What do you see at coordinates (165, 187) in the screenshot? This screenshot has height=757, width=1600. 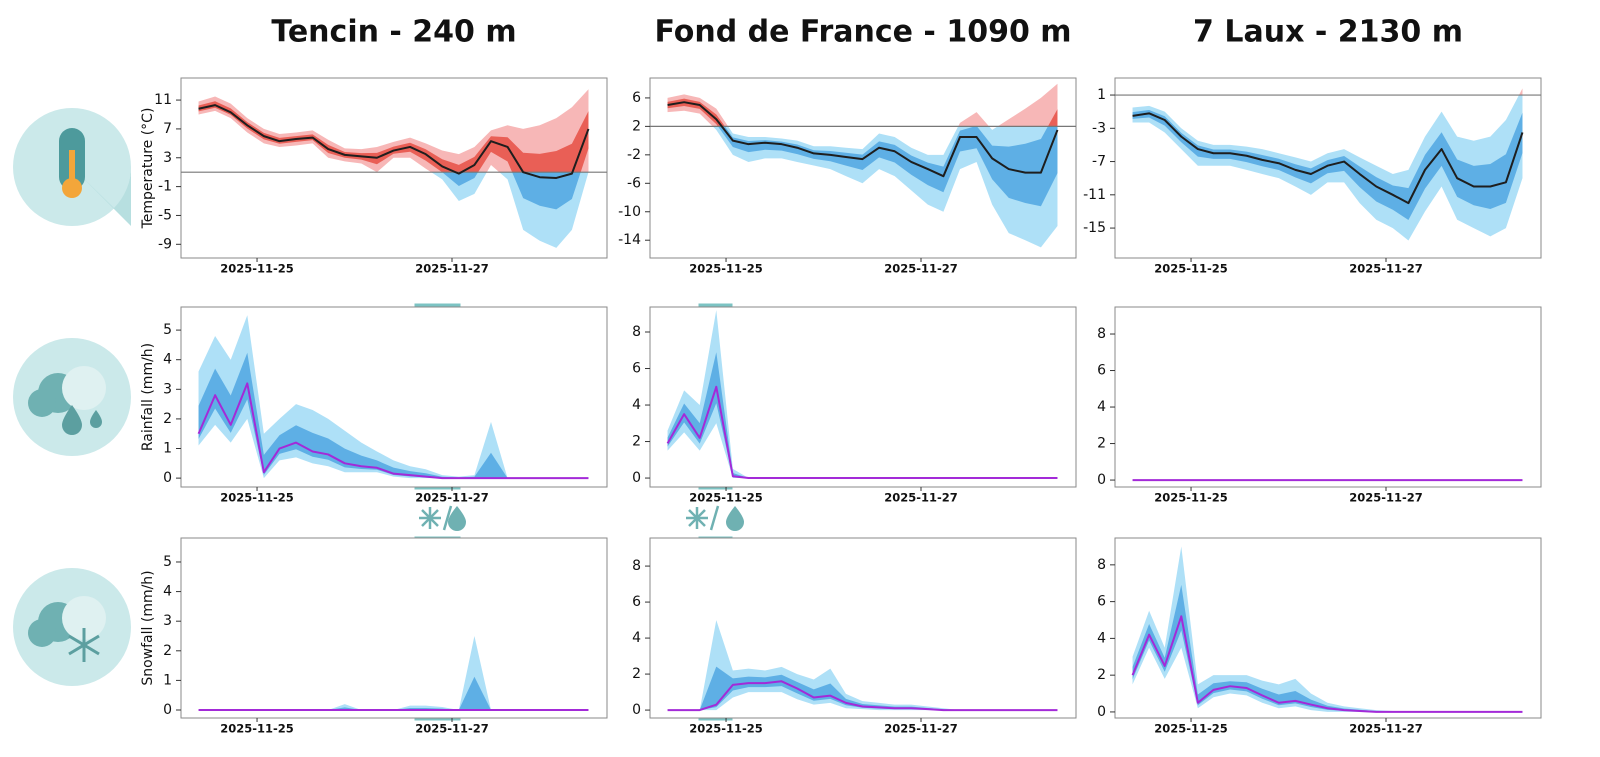 I see `y-tick-label: -1` at bounding box center [165, 187].